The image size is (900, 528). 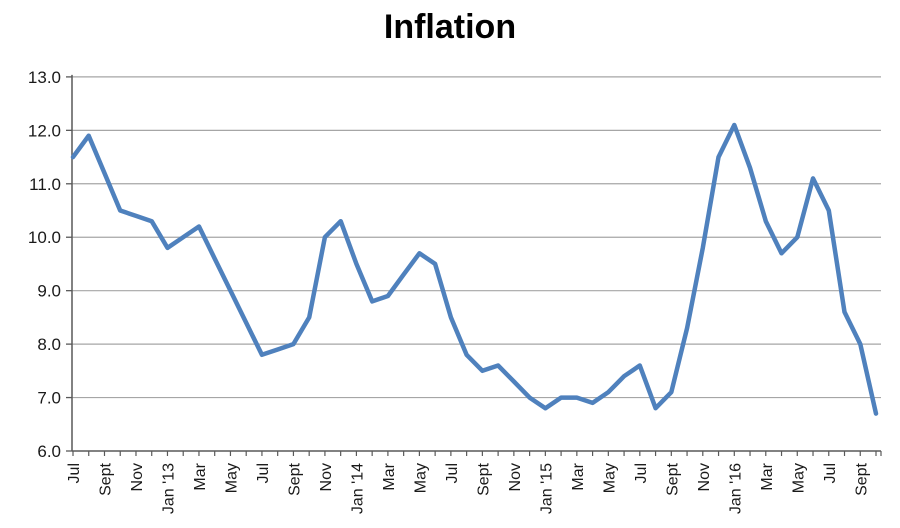 What do you see at coordinates (49, 398) in the screenshot?
I see `y-tick-label: 7.0` at bounding box center [49, 398].